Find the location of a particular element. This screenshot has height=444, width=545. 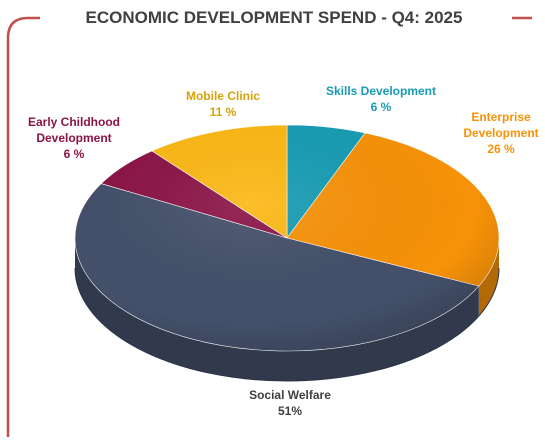

label-enterprise-development-name-1: Enterprise is located at coordinates (501, 117).